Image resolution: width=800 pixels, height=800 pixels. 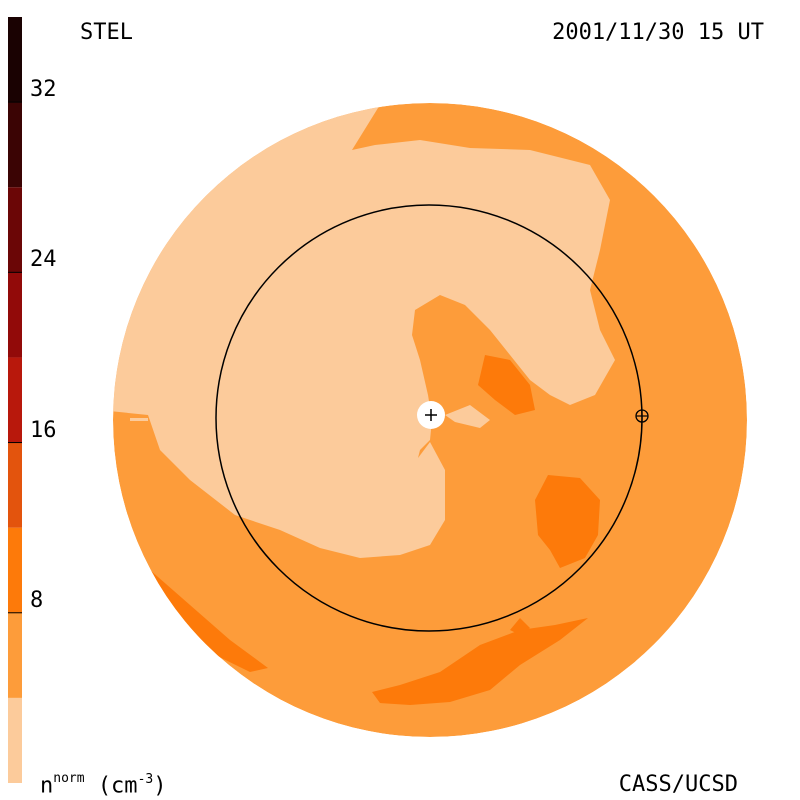 I want to click on colorbar-tick-label-32: 32, so click(x=43, y=90).